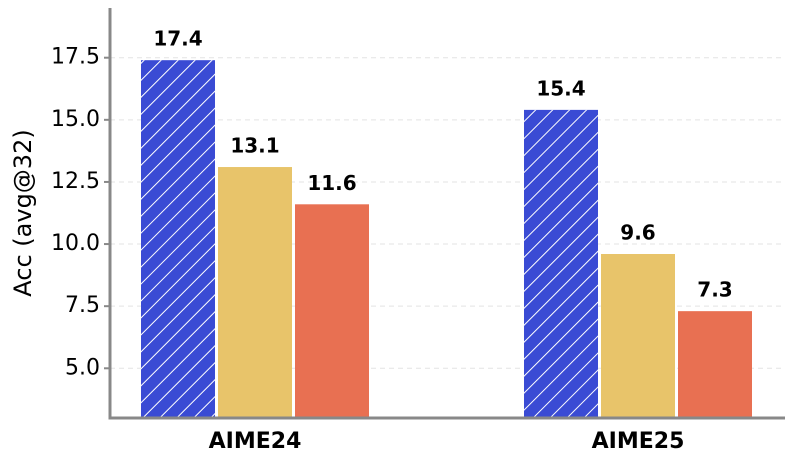 The width and height of the screenshot is (794, 464). I want to click on x-tick-label: AIME24, so click(255, 441).